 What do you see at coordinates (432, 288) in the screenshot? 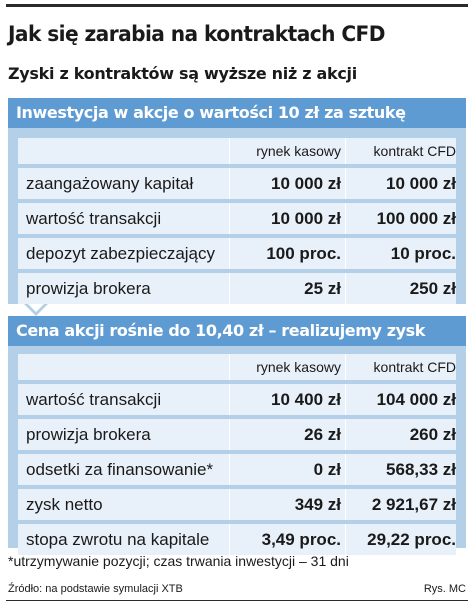
I see `cfd-value: 250 zł` at bounding box center [432, 288].